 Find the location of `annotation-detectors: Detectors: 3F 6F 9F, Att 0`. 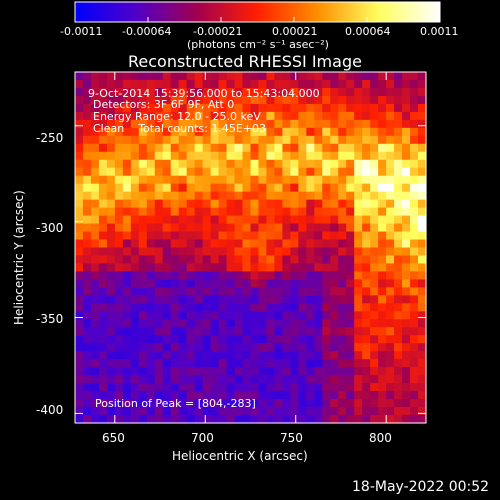

annotation-detectors: Detectors: 3F 6F 9F, Att 0 is located at coordinates (164, 104).